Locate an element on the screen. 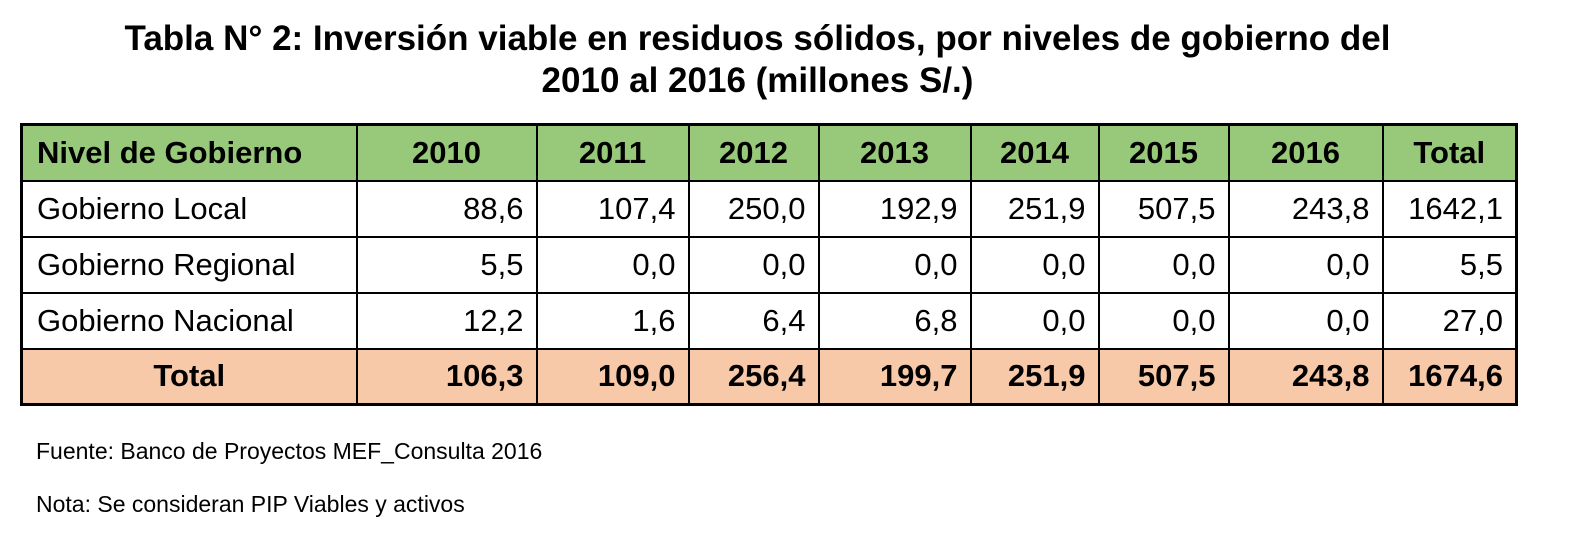 This screenshot has height=540, width=1579. row-label: Gobierno Local is located at coordinates (189, 208).